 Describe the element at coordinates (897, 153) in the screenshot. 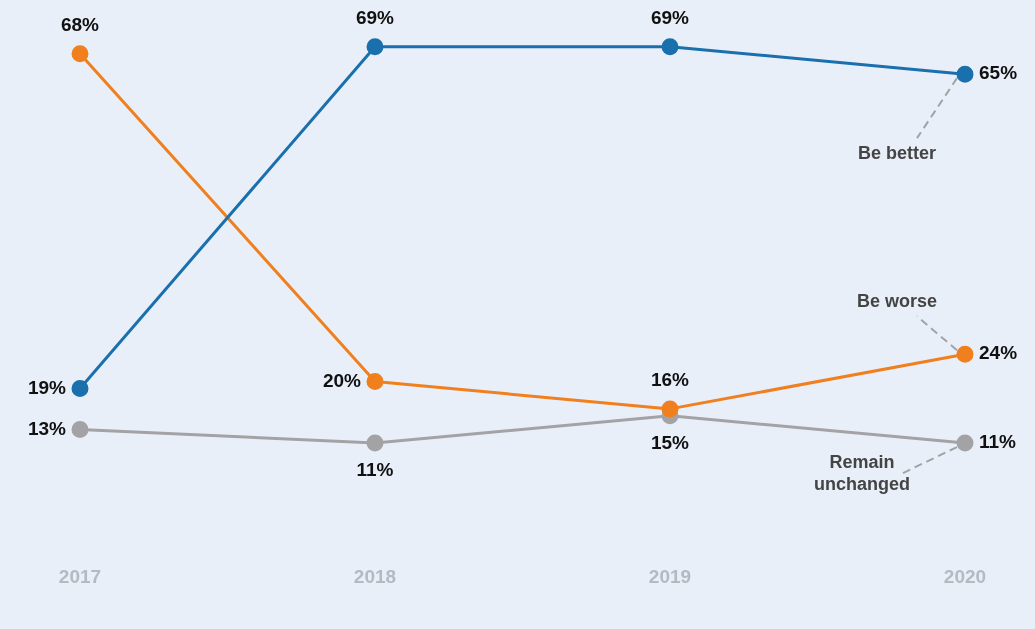

I see `text: Be better` at that location.